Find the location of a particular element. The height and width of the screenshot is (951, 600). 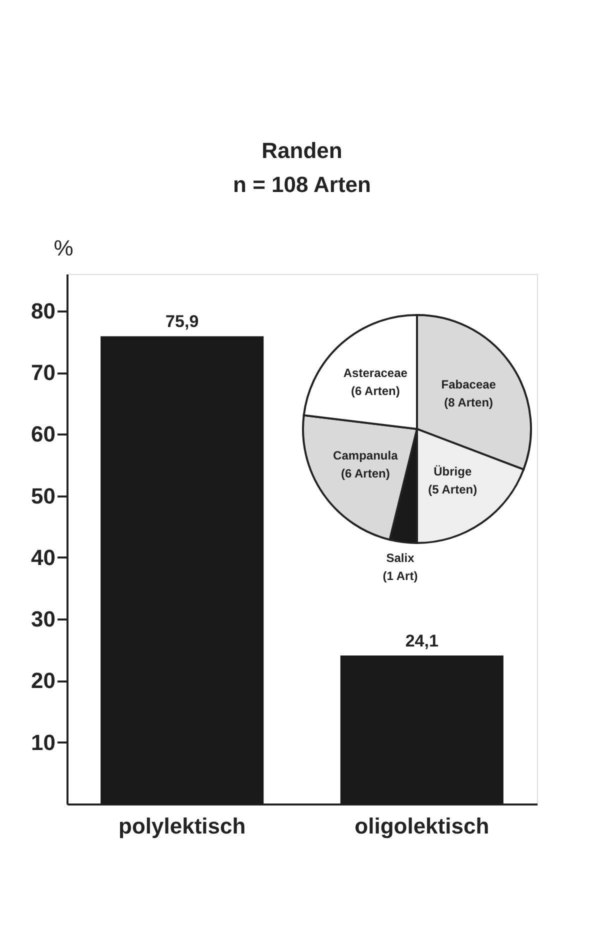

chart-subtitle: n = 108 Arten is located at coordinates (302, 184).